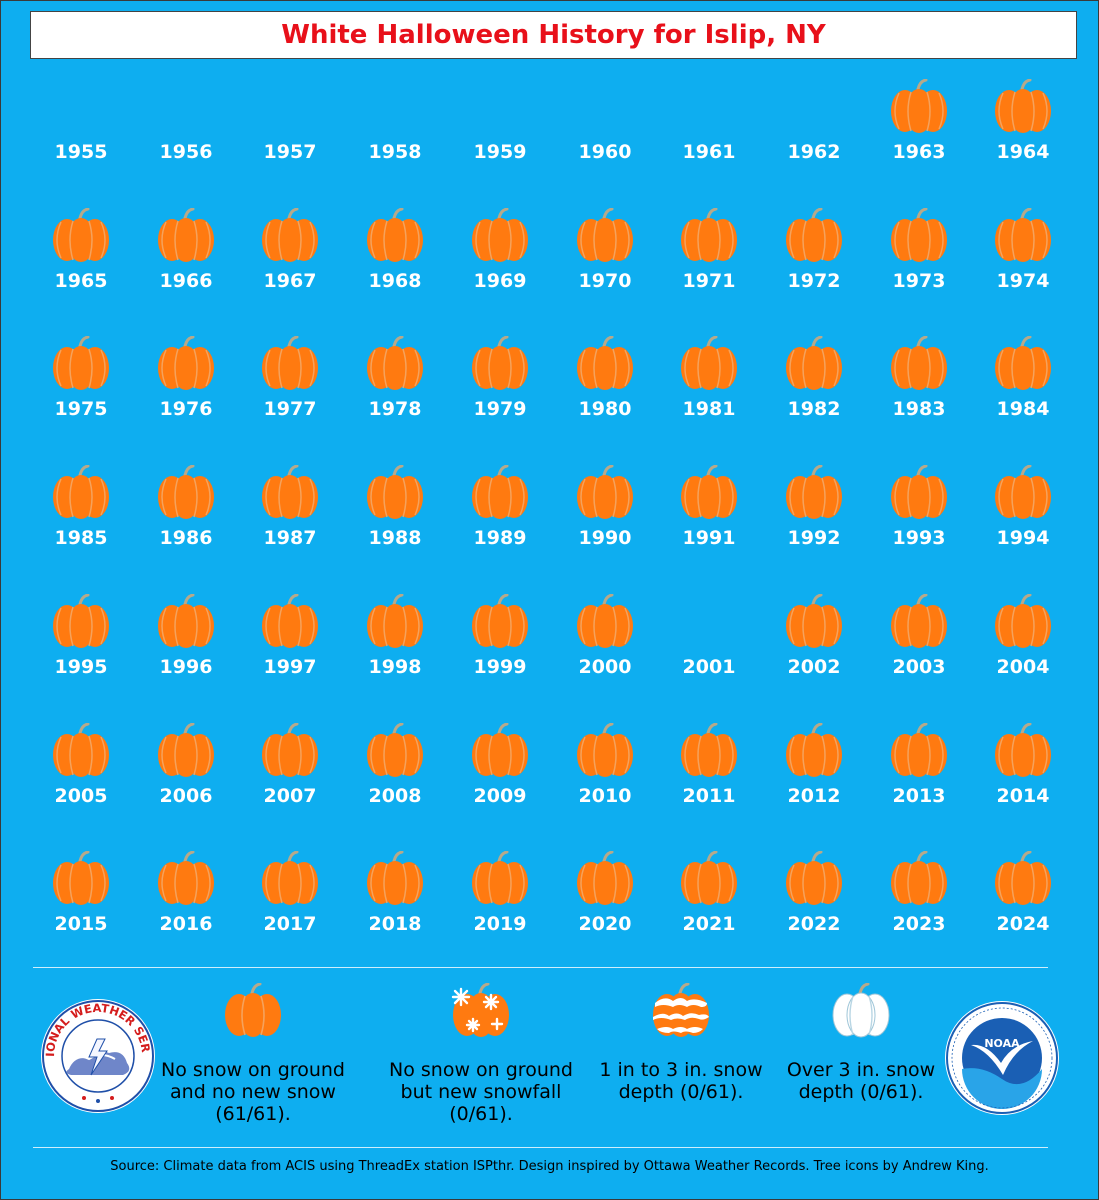 The width and height of the screenshot is (1099, 1200). Describe the element at coordinates (395, 263) in the screenshot. I see `year-cell: 1968` at that location.